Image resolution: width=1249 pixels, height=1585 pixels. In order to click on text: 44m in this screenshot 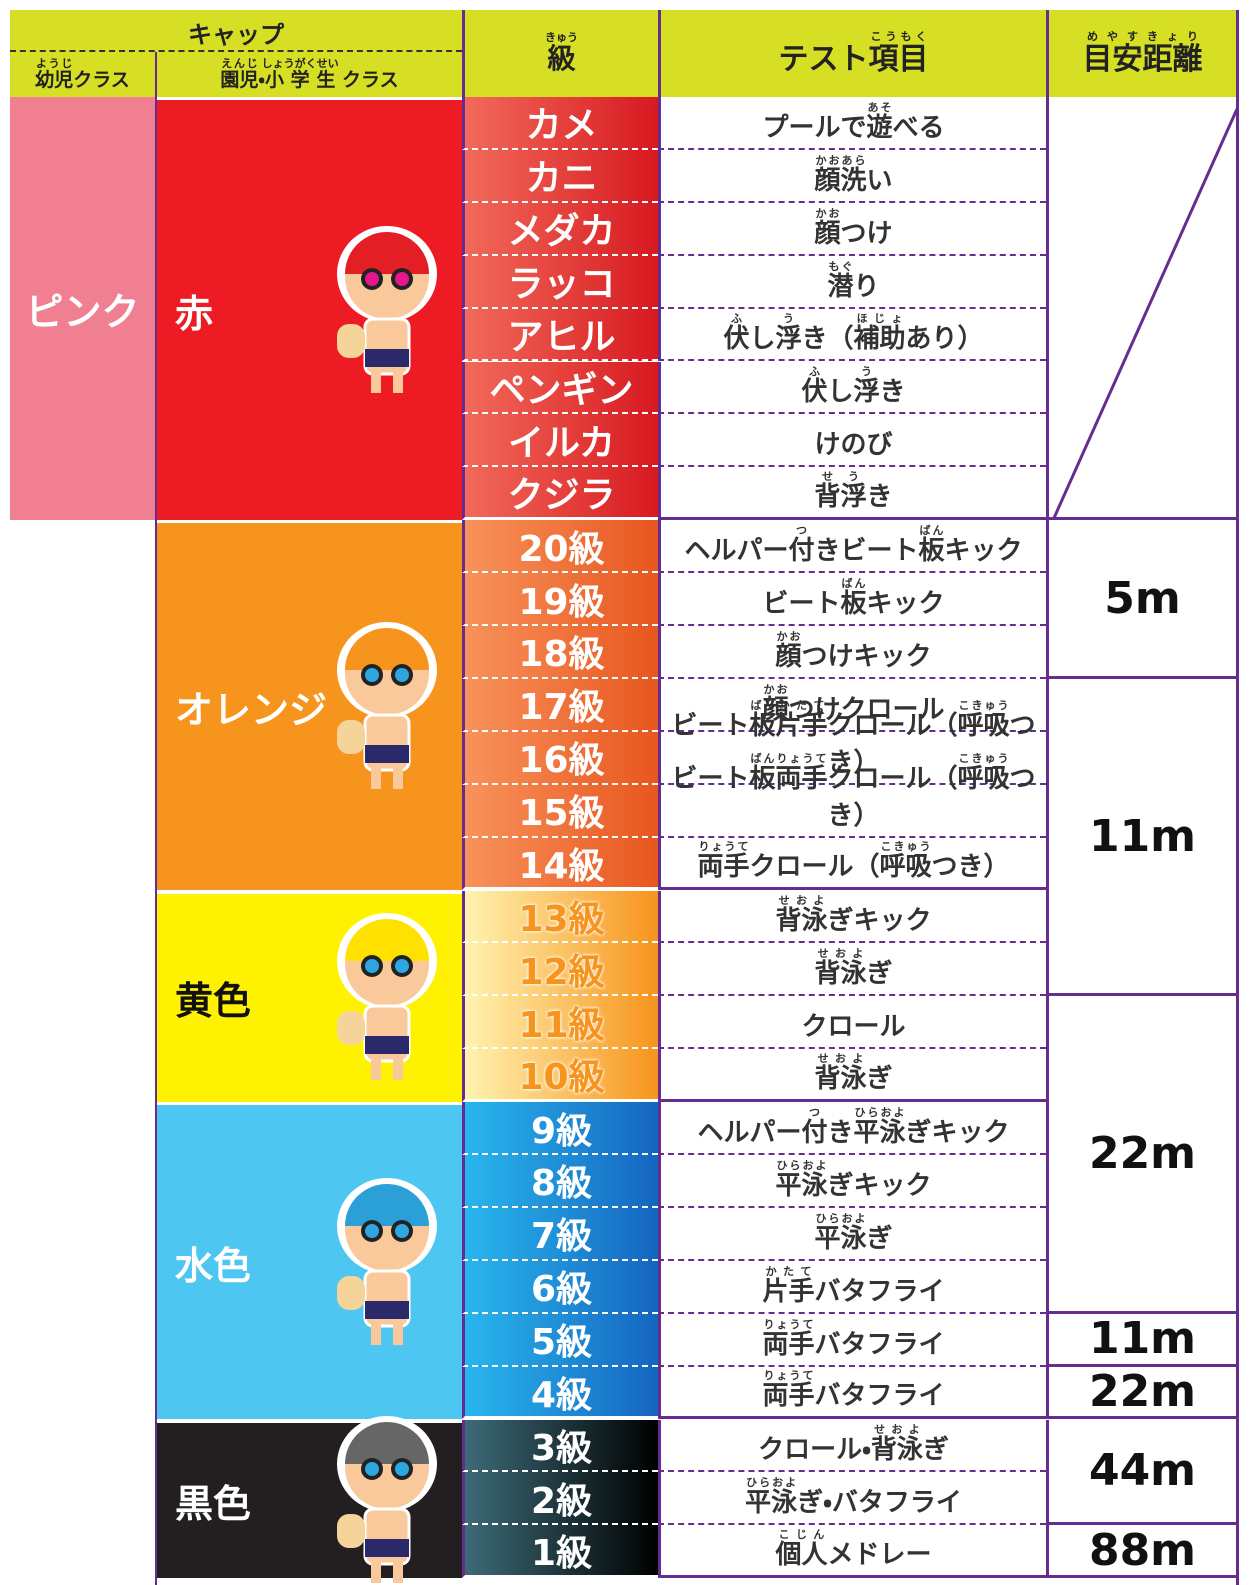, I will do `click(1142, 1471)`.